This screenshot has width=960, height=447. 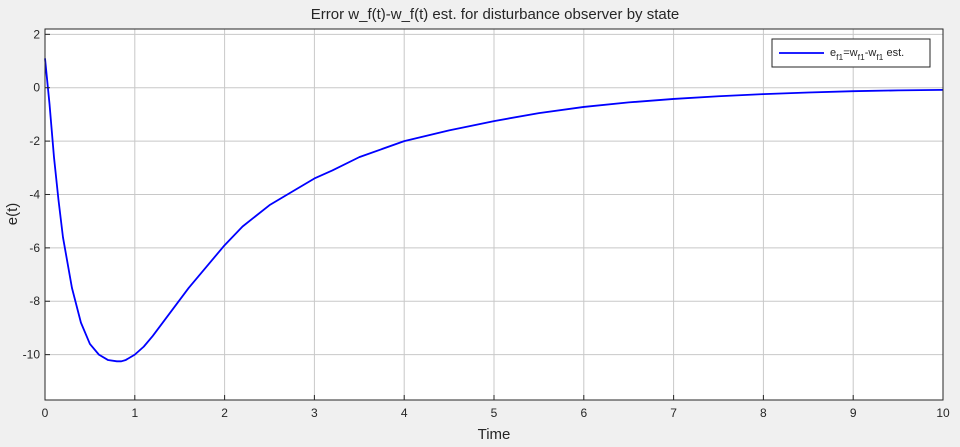 What do you see at coordinates (943, 413) in the screenshot?
I see `x-tick-label: 10` at bounding box center [943, 413].